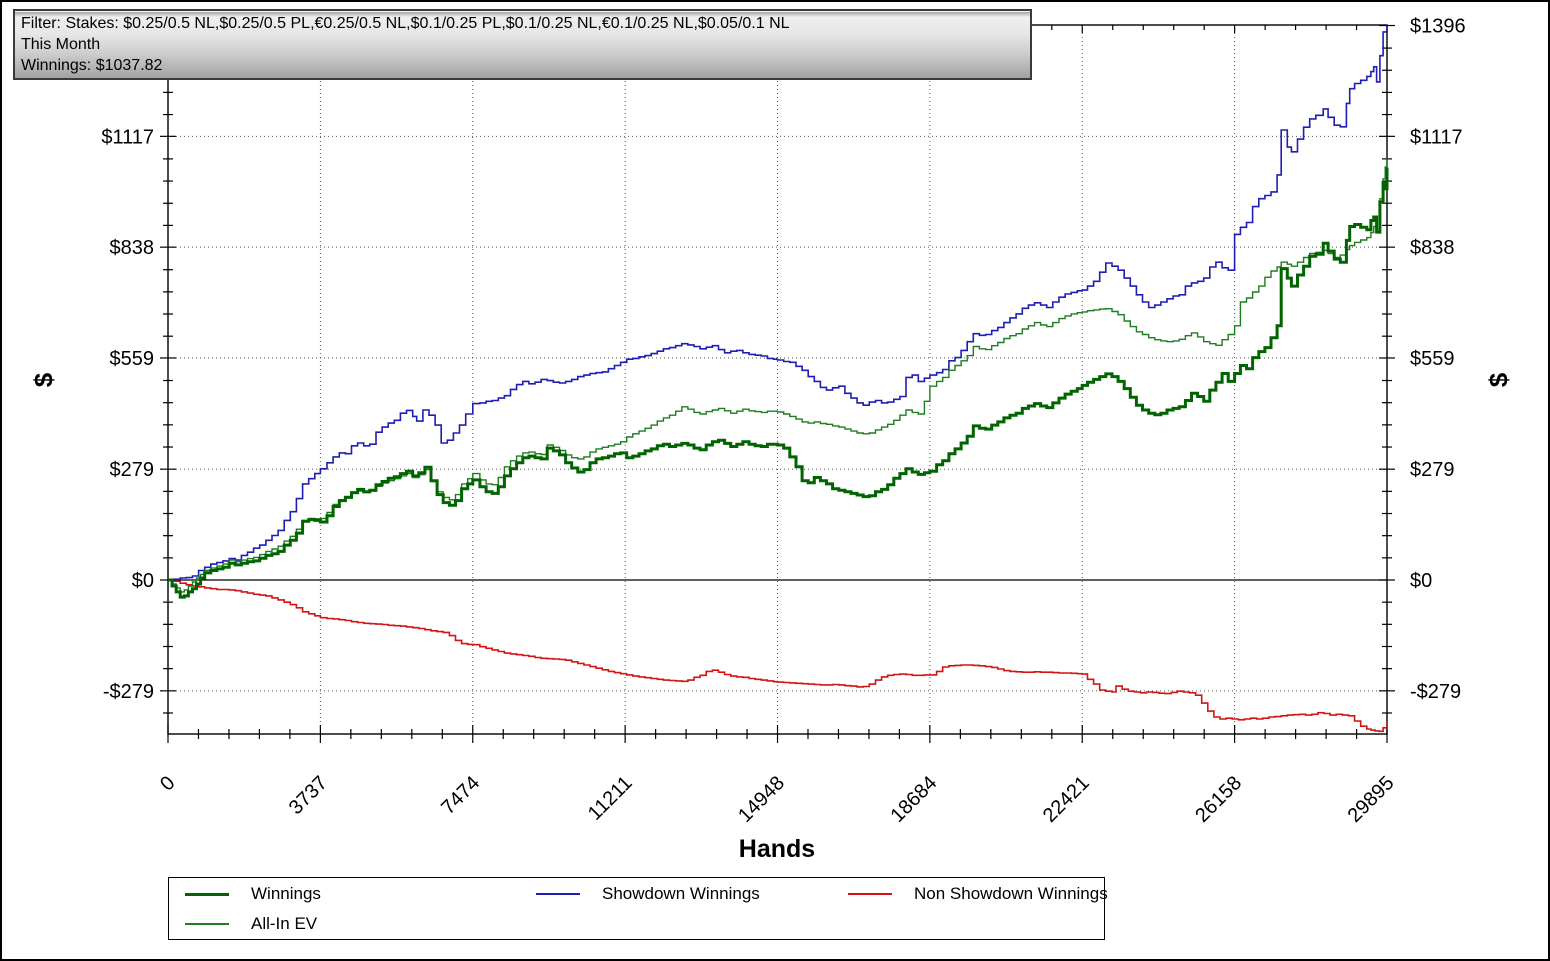  What do you see at coordinates (92, 65) in the screenshot?
I see `filter-winnings-text: Winnings: $1037.82` at bounding box center [92, 65].